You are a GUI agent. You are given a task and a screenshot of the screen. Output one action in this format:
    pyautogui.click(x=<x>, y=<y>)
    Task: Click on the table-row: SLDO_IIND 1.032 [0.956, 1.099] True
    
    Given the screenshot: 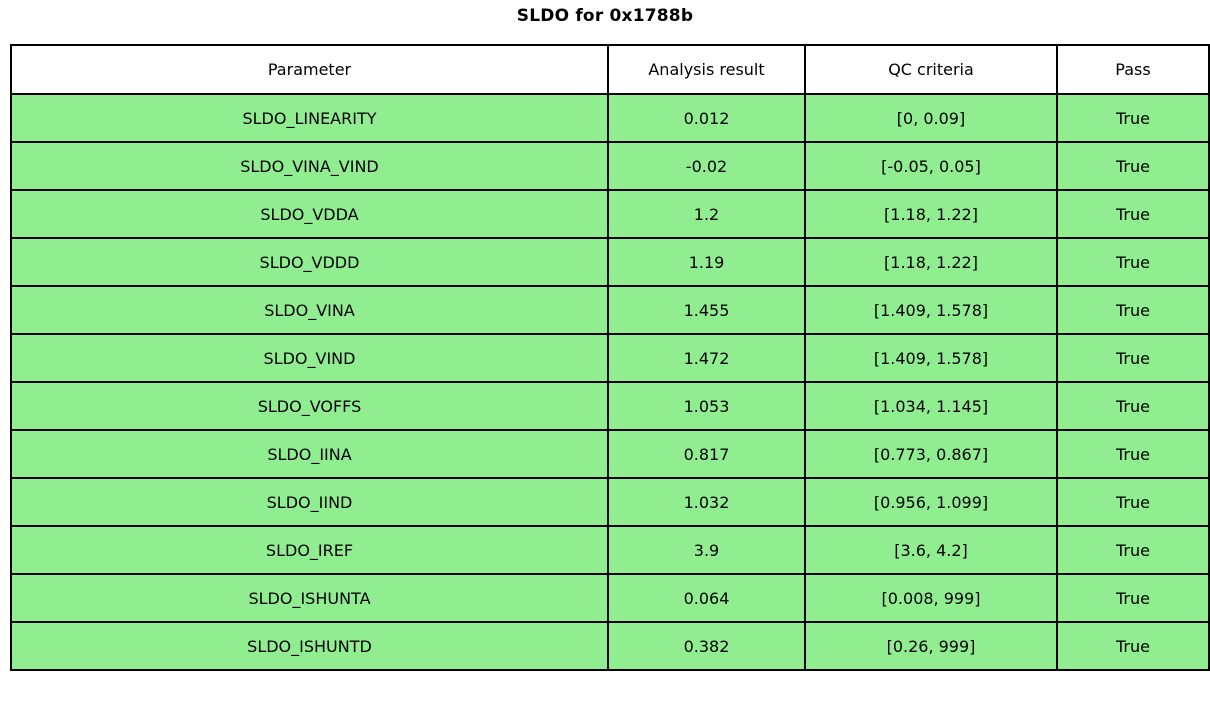 What is the action you would take?
    pyautogui.click(x=610, y=502)
    